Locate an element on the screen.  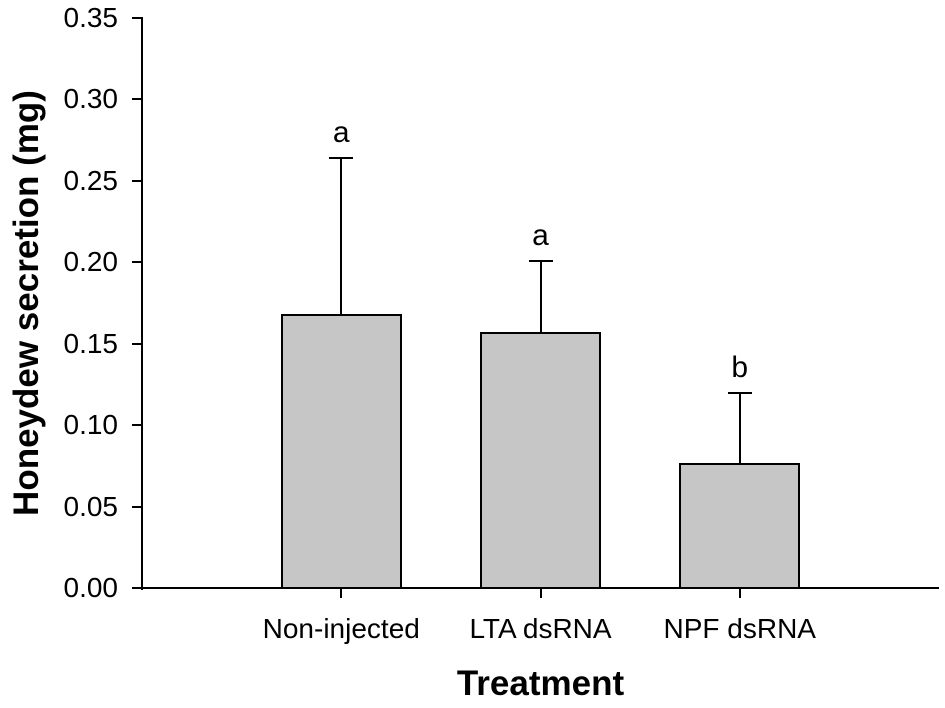
y-tick-label: 0.10 is located at coordinates (91, 425).